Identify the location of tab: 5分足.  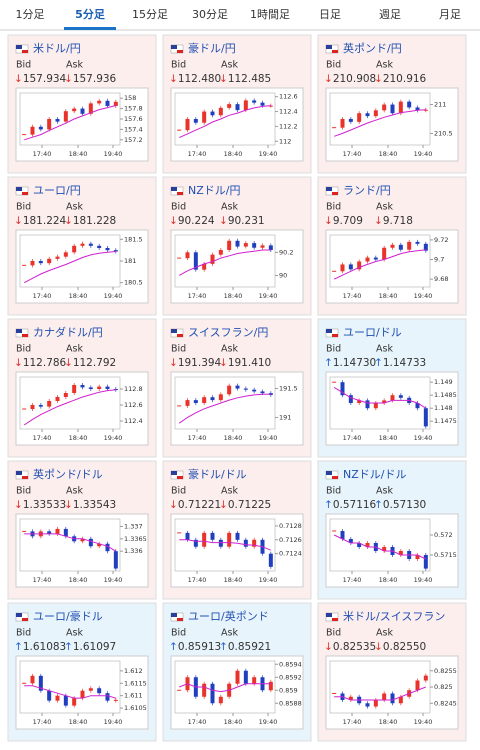
(90, 14).